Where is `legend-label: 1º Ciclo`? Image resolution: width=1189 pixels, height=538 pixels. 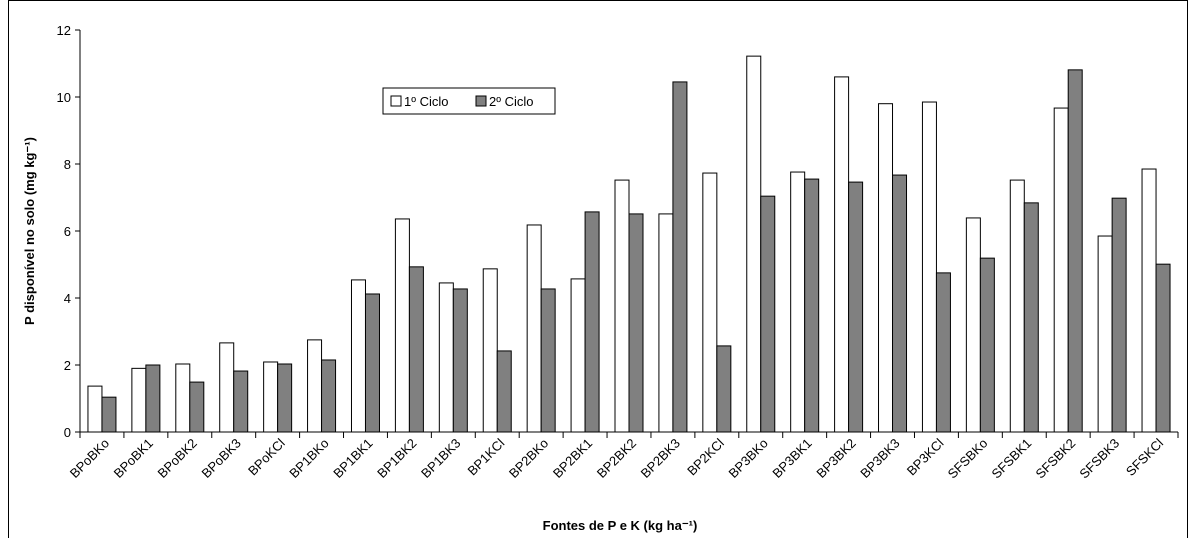
legend-label: 1º Ciclo is located at coordinates (426, 101).